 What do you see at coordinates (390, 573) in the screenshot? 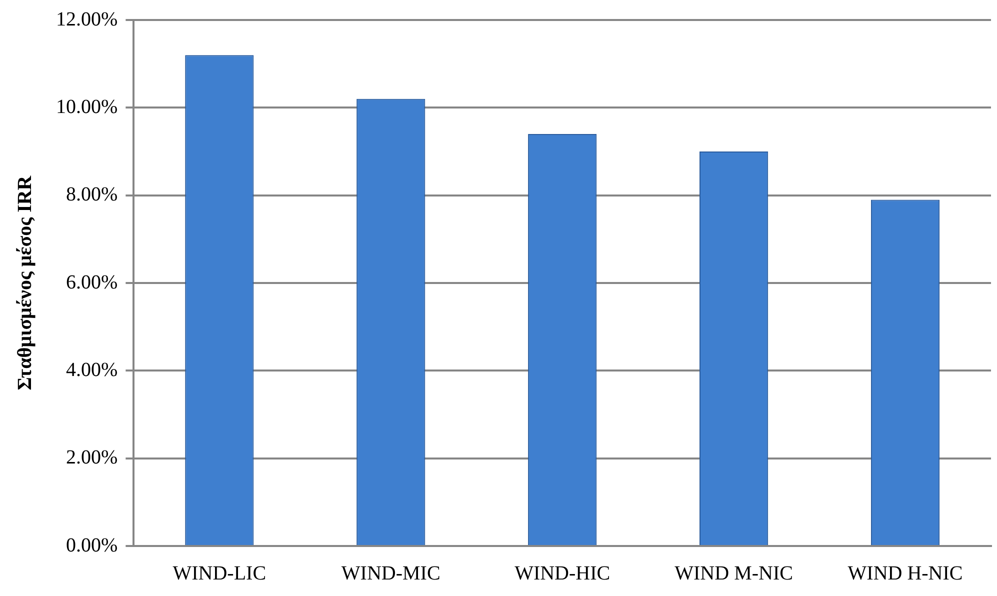
I see `x-tick-label: WIND-MIC` at bounding box center [390, 573].